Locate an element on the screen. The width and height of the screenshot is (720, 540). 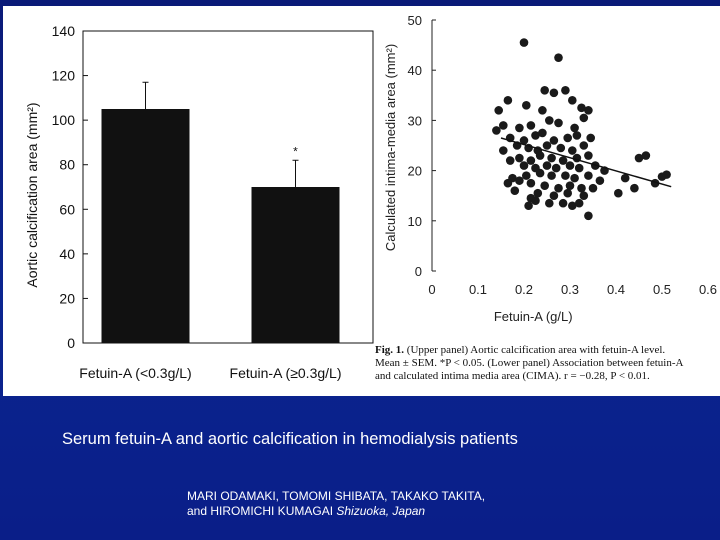
bar-category-label: Fetuin-A (<0.3g/L) is located at coordinates (135, 373).